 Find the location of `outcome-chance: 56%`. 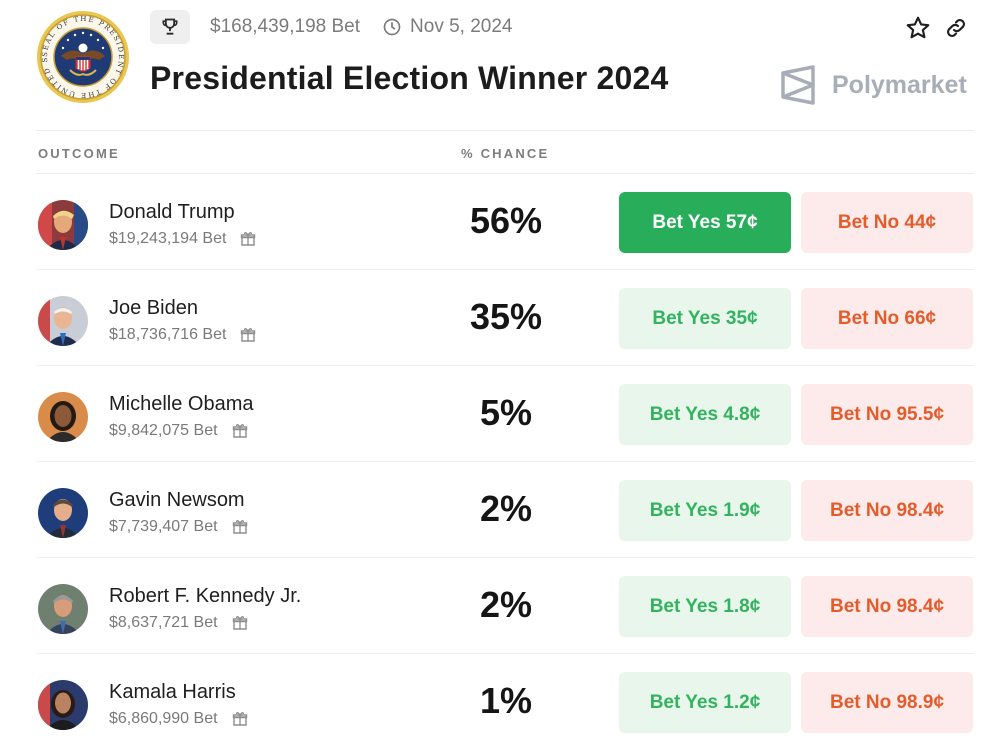

outcome-chance: 56% is located at coordinates (506, 220).